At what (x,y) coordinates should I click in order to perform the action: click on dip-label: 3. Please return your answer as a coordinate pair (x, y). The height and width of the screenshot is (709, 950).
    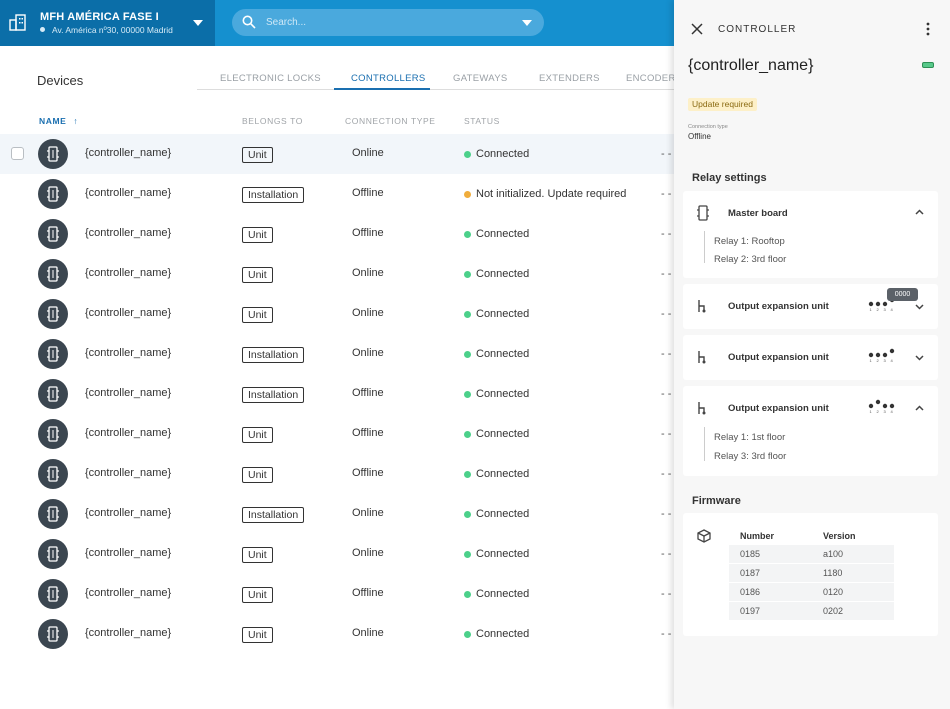
    Looking at the image, I should click on (885, 360).